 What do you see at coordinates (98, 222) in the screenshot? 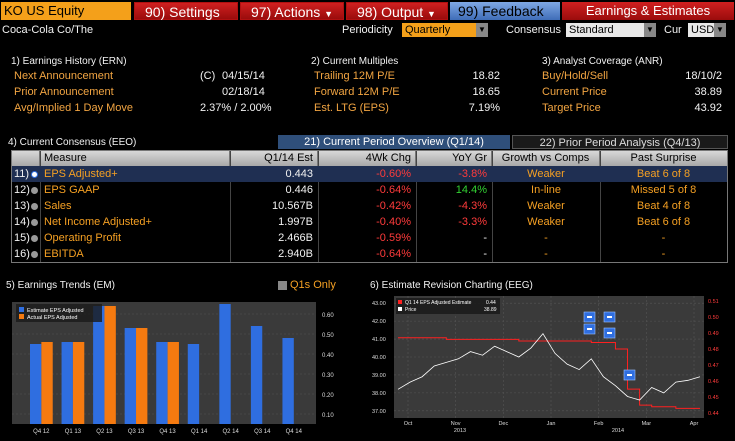
I see `measure-cell: Net Income Adjusted+` at bounding box center [98, 222].